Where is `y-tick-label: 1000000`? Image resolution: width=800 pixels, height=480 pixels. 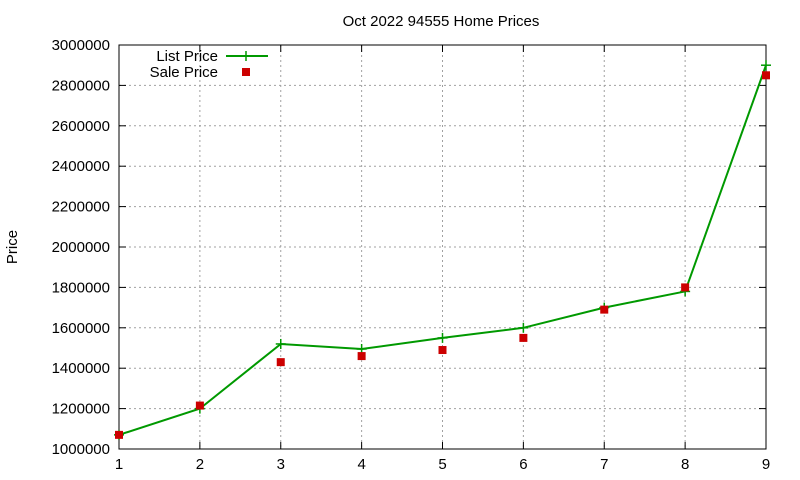 y-tick-label: 1000000 is located at coordinates (81, 449).